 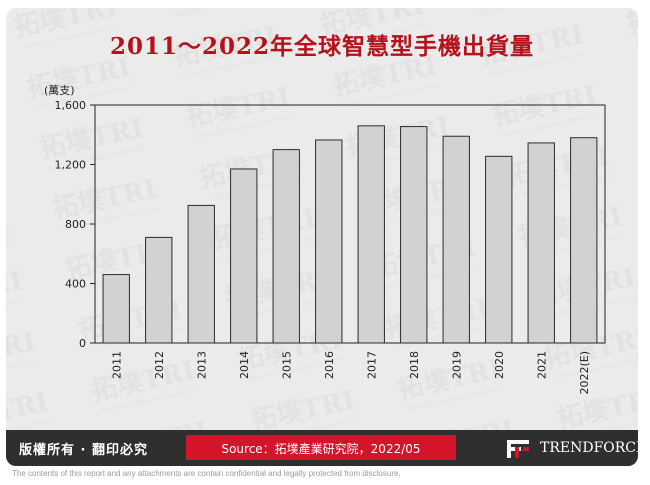 I want to click on trendforce-icon, so click(x=518, y=449).